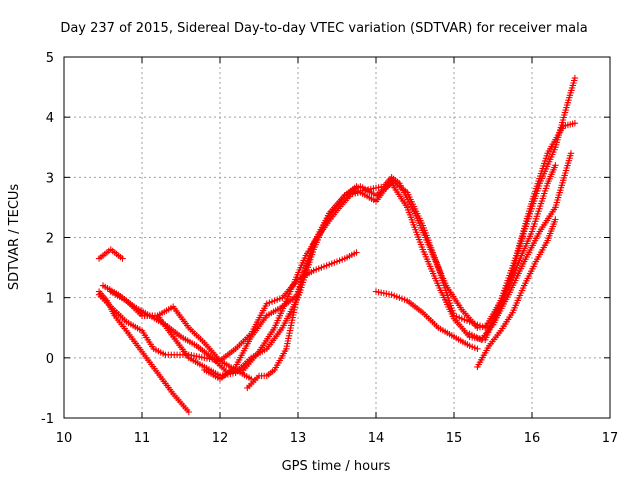  Describe the element at coordinates (110, 254) in the screenshot. I see `series-arc1` at that location.